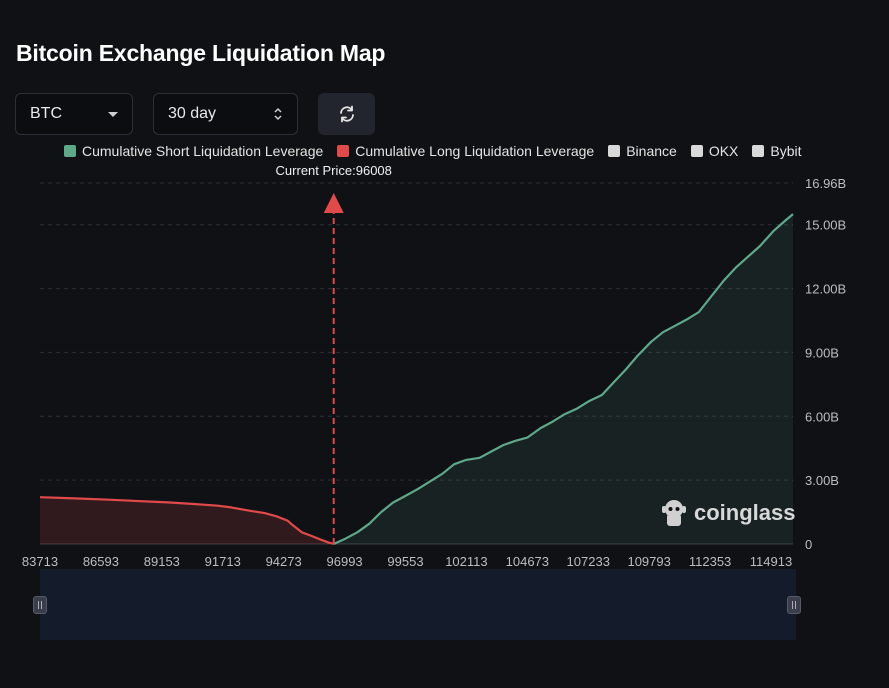 Image resolution: width=889 pixels, height=688 pixels. I want to click on x-tick-label: 109793, so click(648, 561).